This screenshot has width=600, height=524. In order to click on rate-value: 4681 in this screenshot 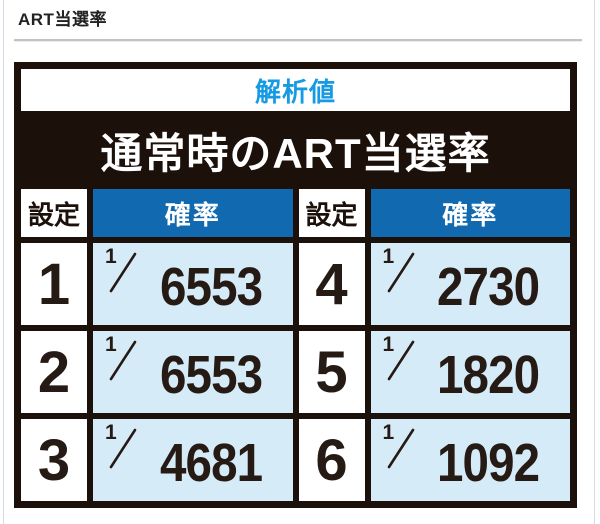, I will do `click(211, 463)`.